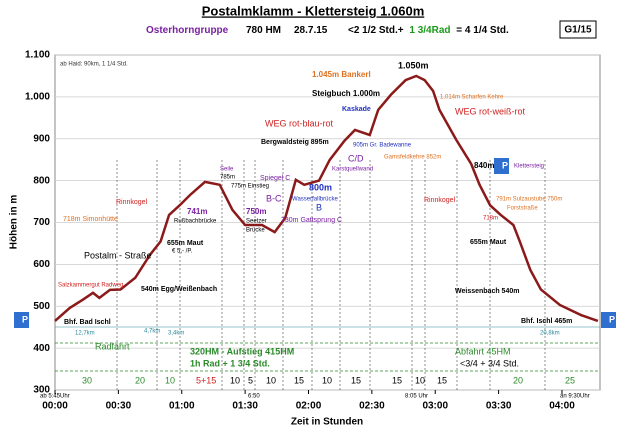  What do you see at coordinates (263, 30) in the screenshot?
I see `subtitle-part: 780 HM` at bounding box center [263, 30].